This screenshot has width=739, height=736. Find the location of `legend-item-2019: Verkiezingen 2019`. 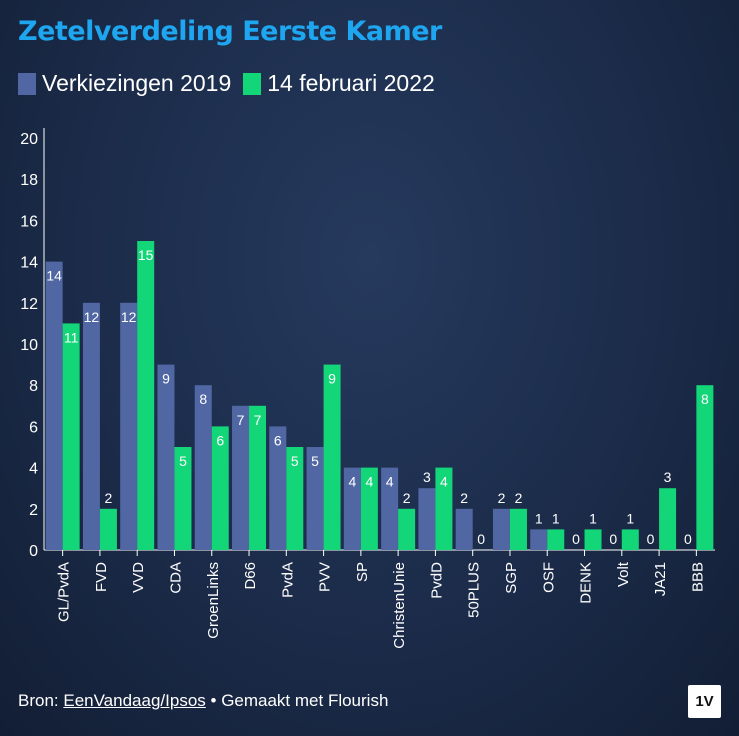

legend-item-2019: Verkiezingen 2019 is located at coordinates (124, 83).